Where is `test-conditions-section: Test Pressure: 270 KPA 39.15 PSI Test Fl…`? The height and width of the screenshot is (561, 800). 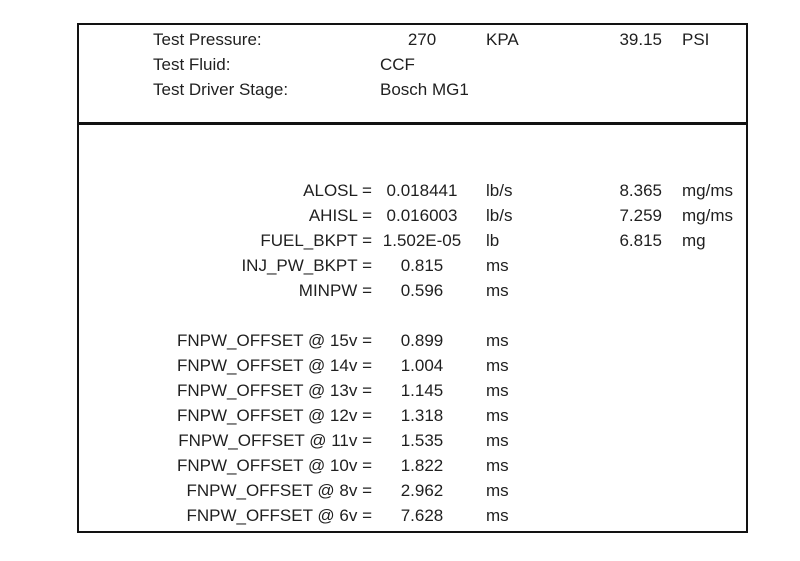
test-conditions-section: Test Pressure: 270 KPA 39.15 PSI Test Fl… is located at coordinates (412, 75).